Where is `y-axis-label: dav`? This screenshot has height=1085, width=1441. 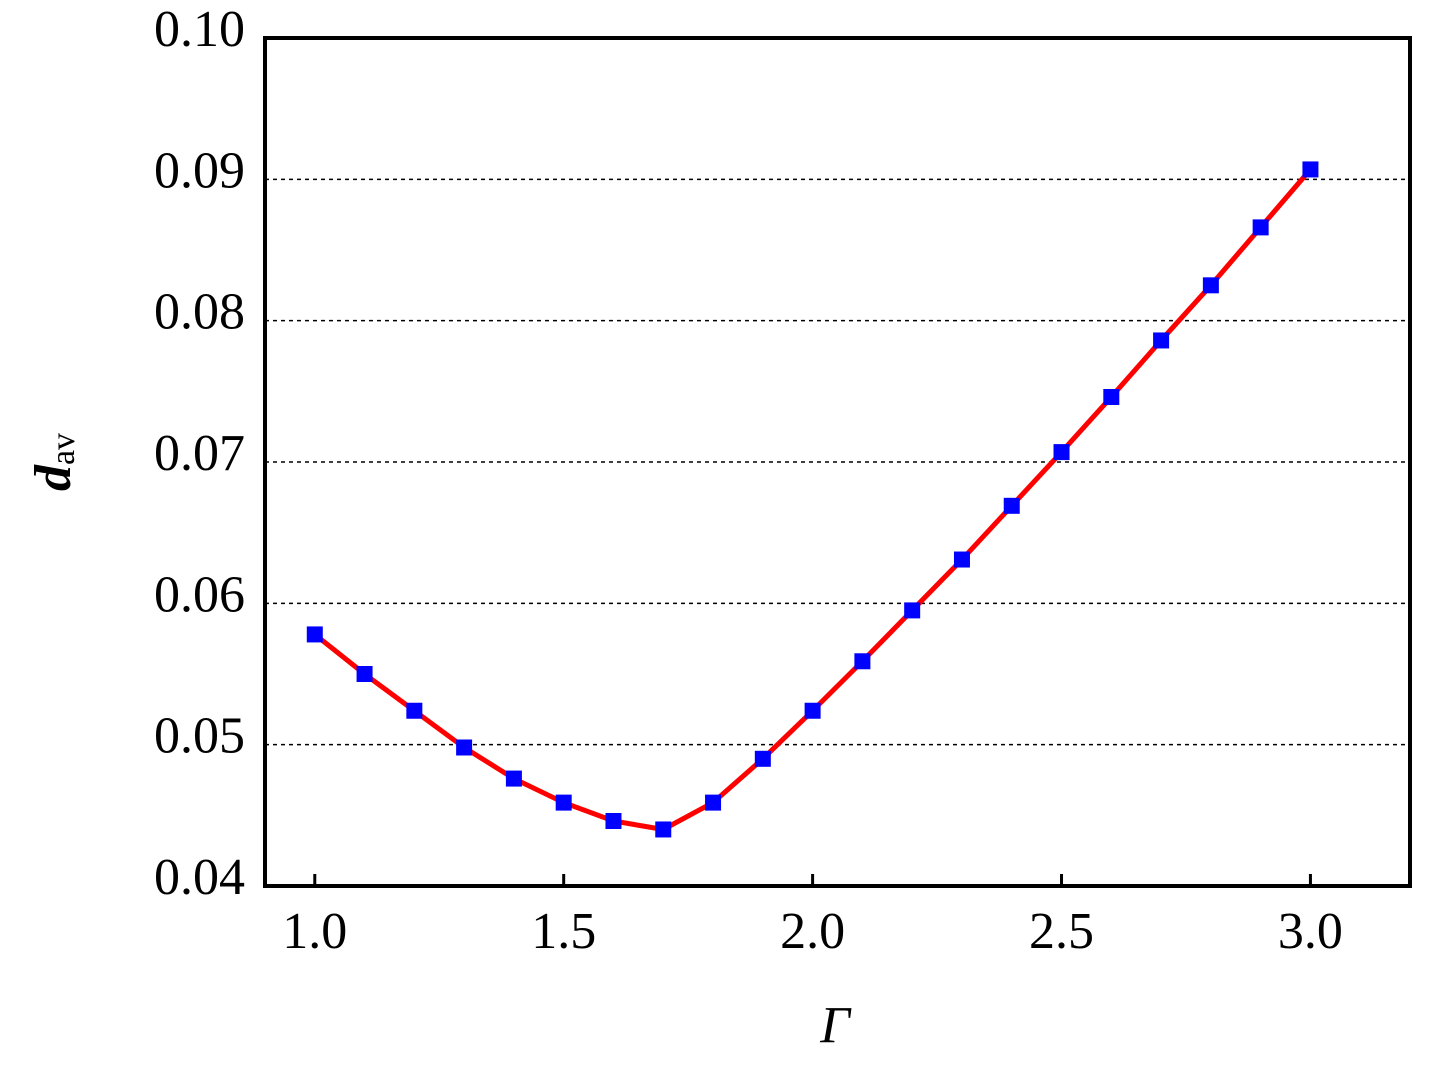 y-axis-label: dav is located at coordinates (53, 462).